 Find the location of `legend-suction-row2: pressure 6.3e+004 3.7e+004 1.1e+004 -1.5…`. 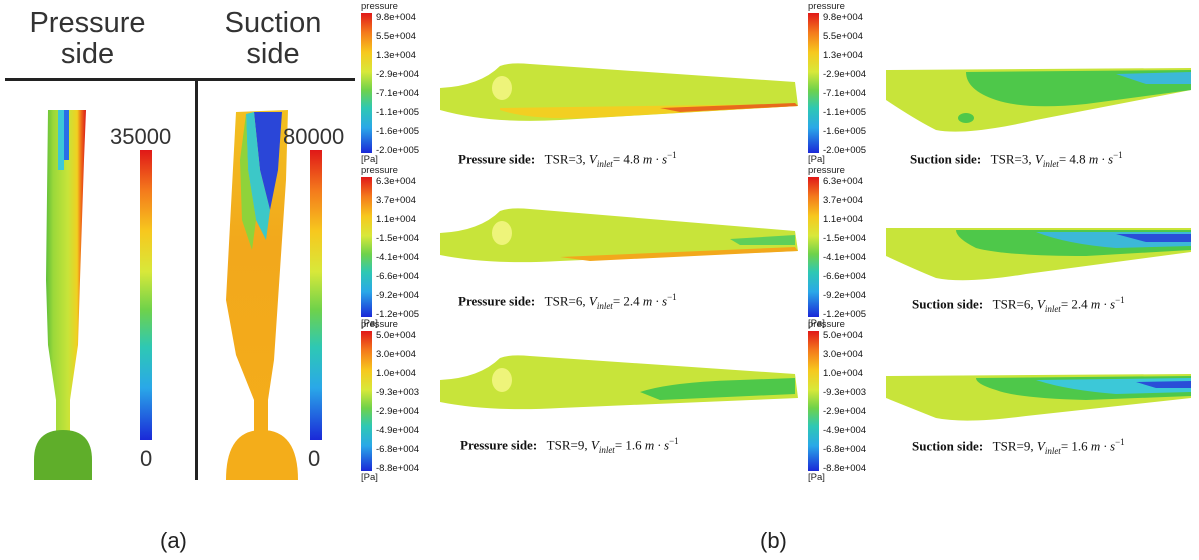

legend-suction-row2: pressure 6.3e+004 3.7e+004 1.1e+004 -1.5… is located at coordinates (843, 248).